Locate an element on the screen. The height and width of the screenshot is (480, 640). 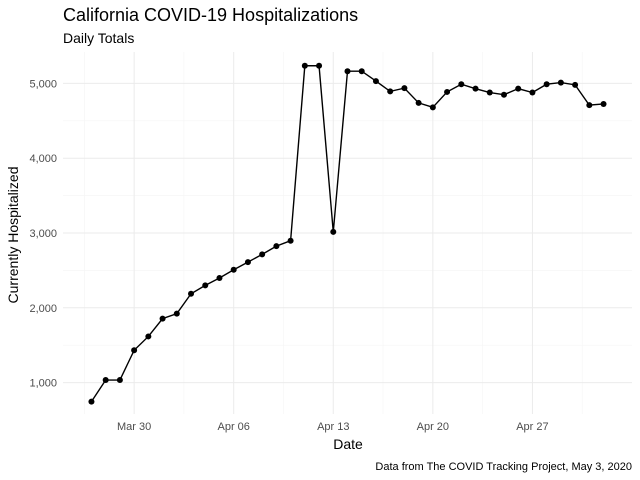
y-tick-label: 5,000 is located at coordinates (43, 84).